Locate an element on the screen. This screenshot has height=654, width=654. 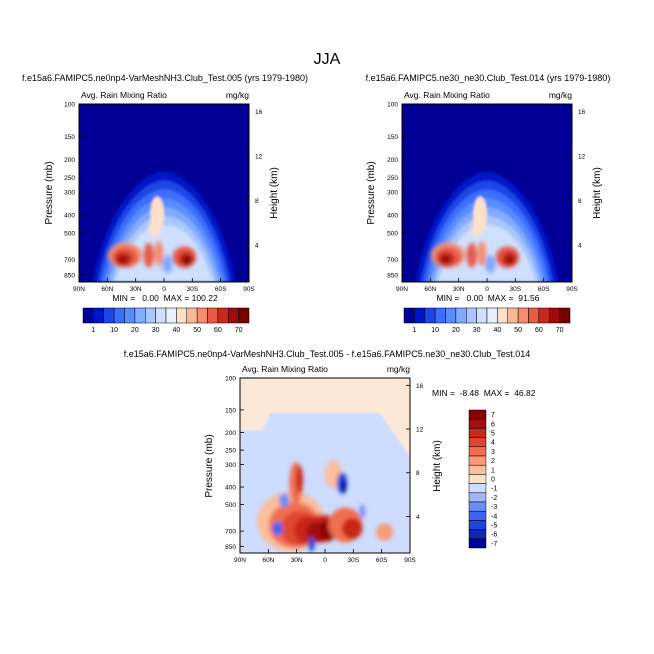
x-tick-label: 60S is located at coordinates (544, 289).